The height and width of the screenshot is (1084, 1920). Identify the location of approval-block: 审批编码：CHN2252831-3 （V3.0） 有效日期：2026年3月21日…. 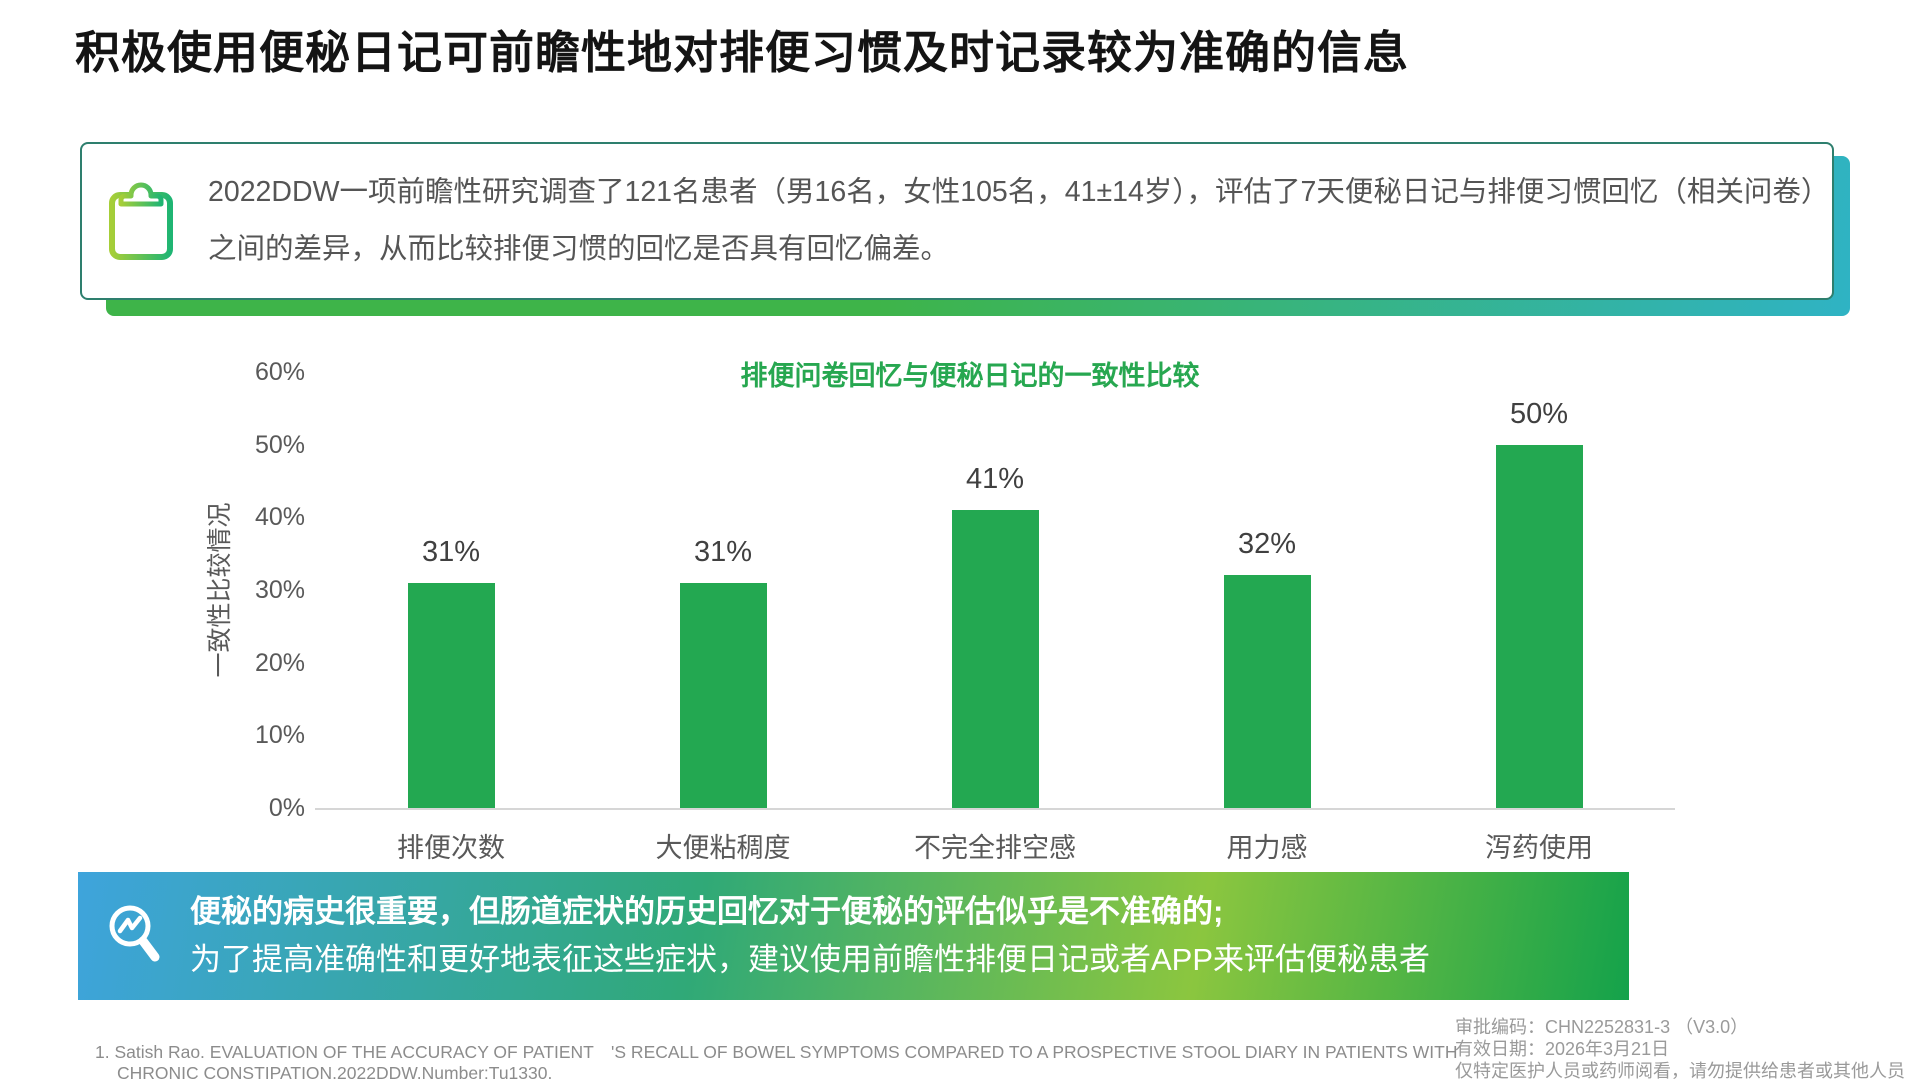
(1680, 1049).